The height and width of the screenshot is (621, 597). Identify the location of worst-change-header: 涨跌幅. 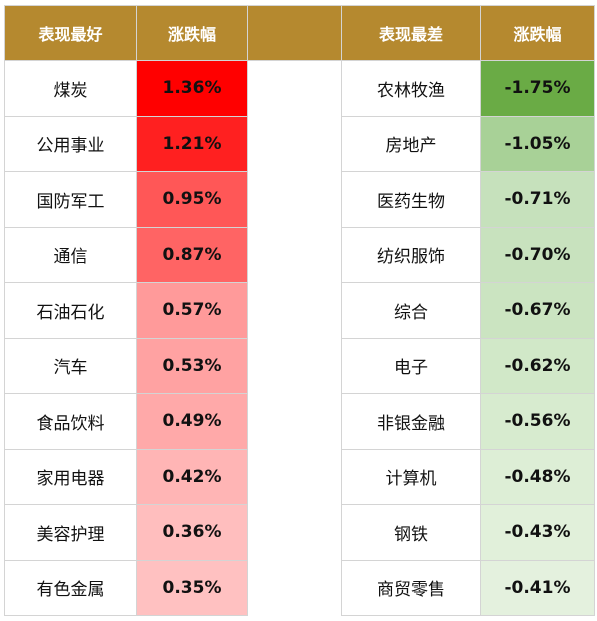
(537, 33).